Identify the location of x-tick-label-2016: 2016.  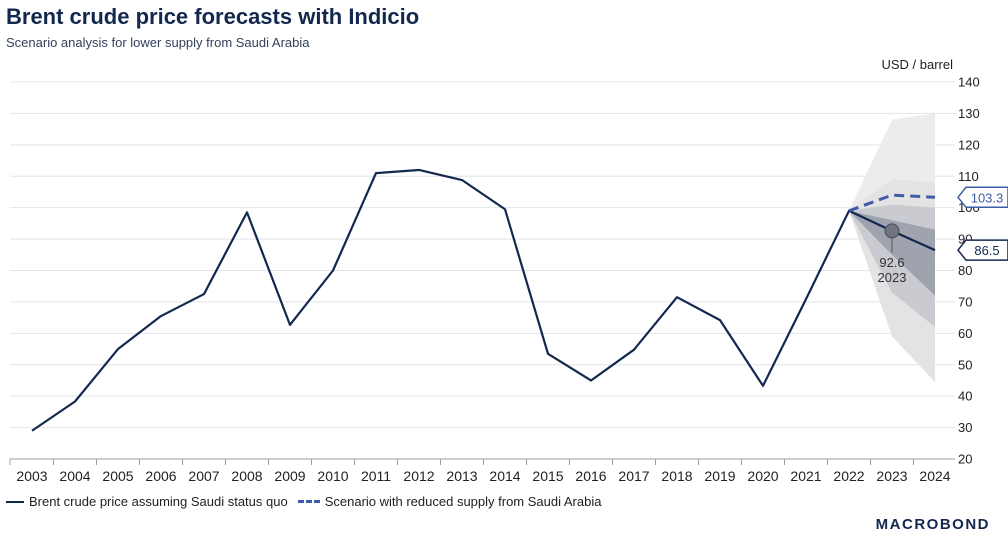
(590, 476).